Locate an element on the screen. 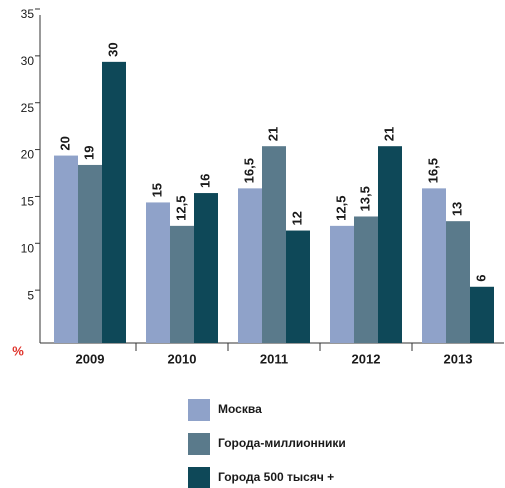 This screenshot has width=505, height=488. x-tick-label: 2012 is located at coordinates (366, 358).